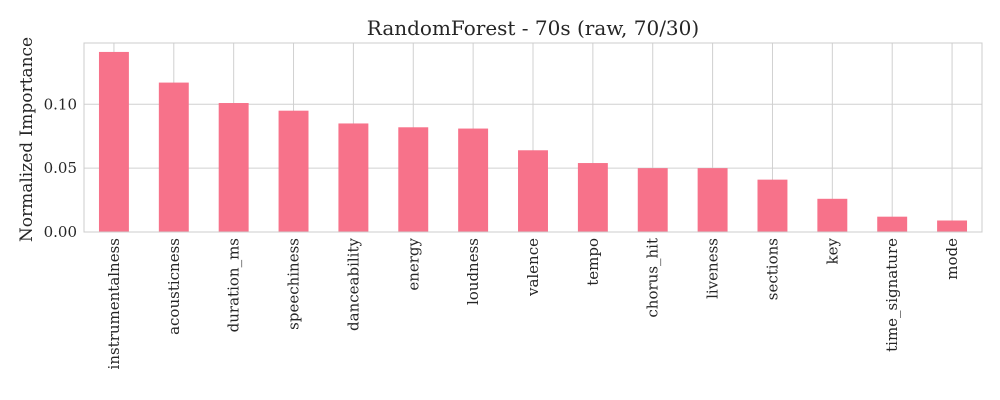 The width and height of the screenshot is (1000, 400). I want to click on bar-energy, so click(413, 179).